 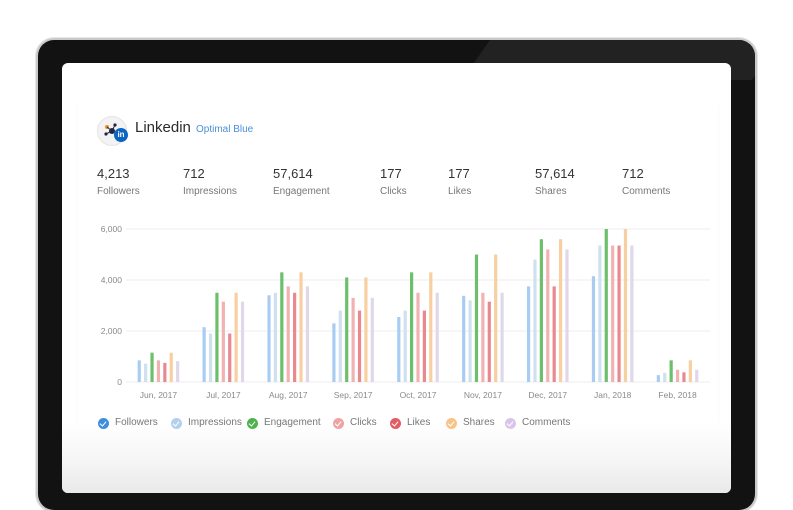 I want to click on network-title: Linkedin, so click(x=163, y=127).